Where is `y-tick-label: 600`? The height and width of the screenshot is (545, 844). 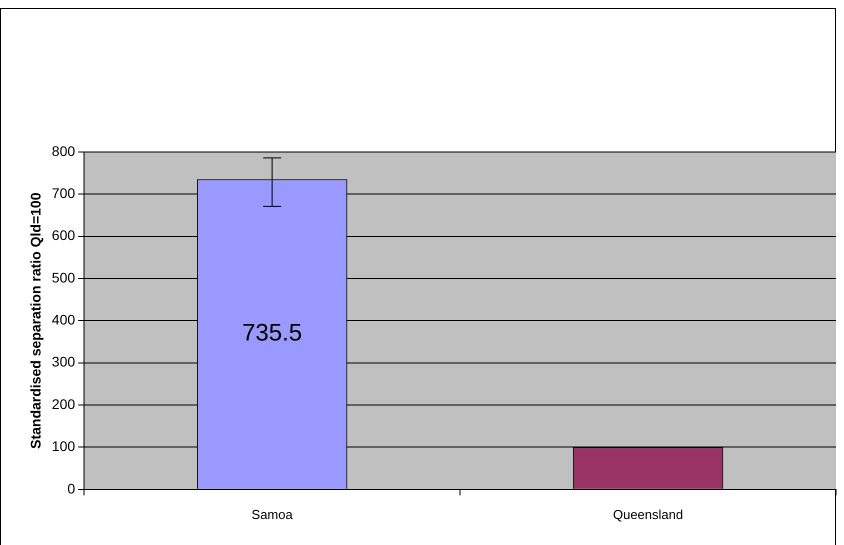
y-tick-label: 600 is located at coordinates (64, 235).